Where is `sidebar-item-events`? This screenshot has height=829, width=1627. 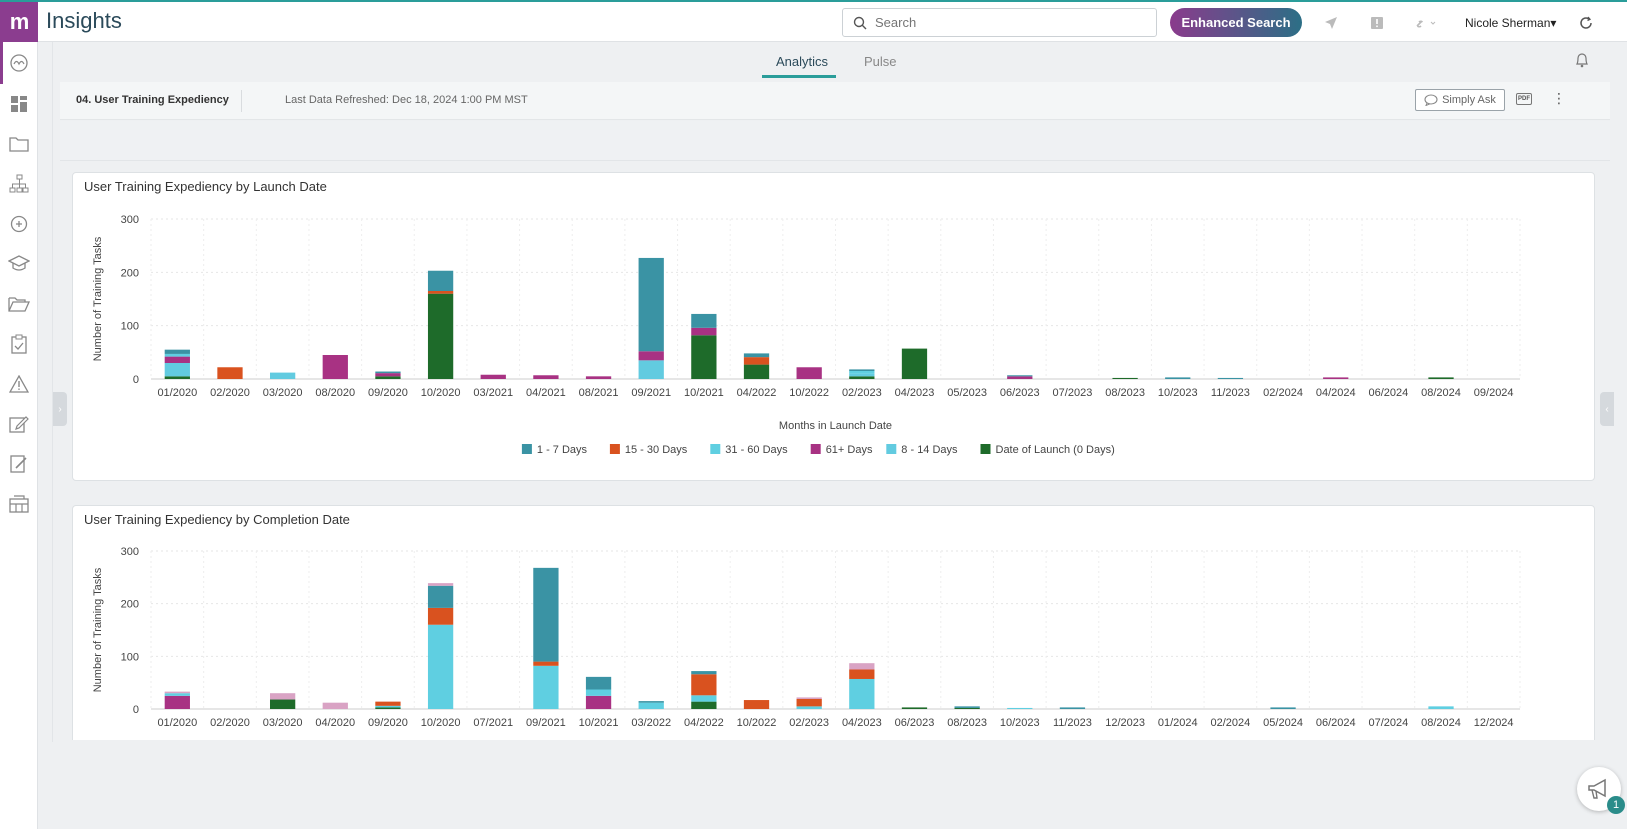
sidebar-item-events is located at coordinates (19, 384).